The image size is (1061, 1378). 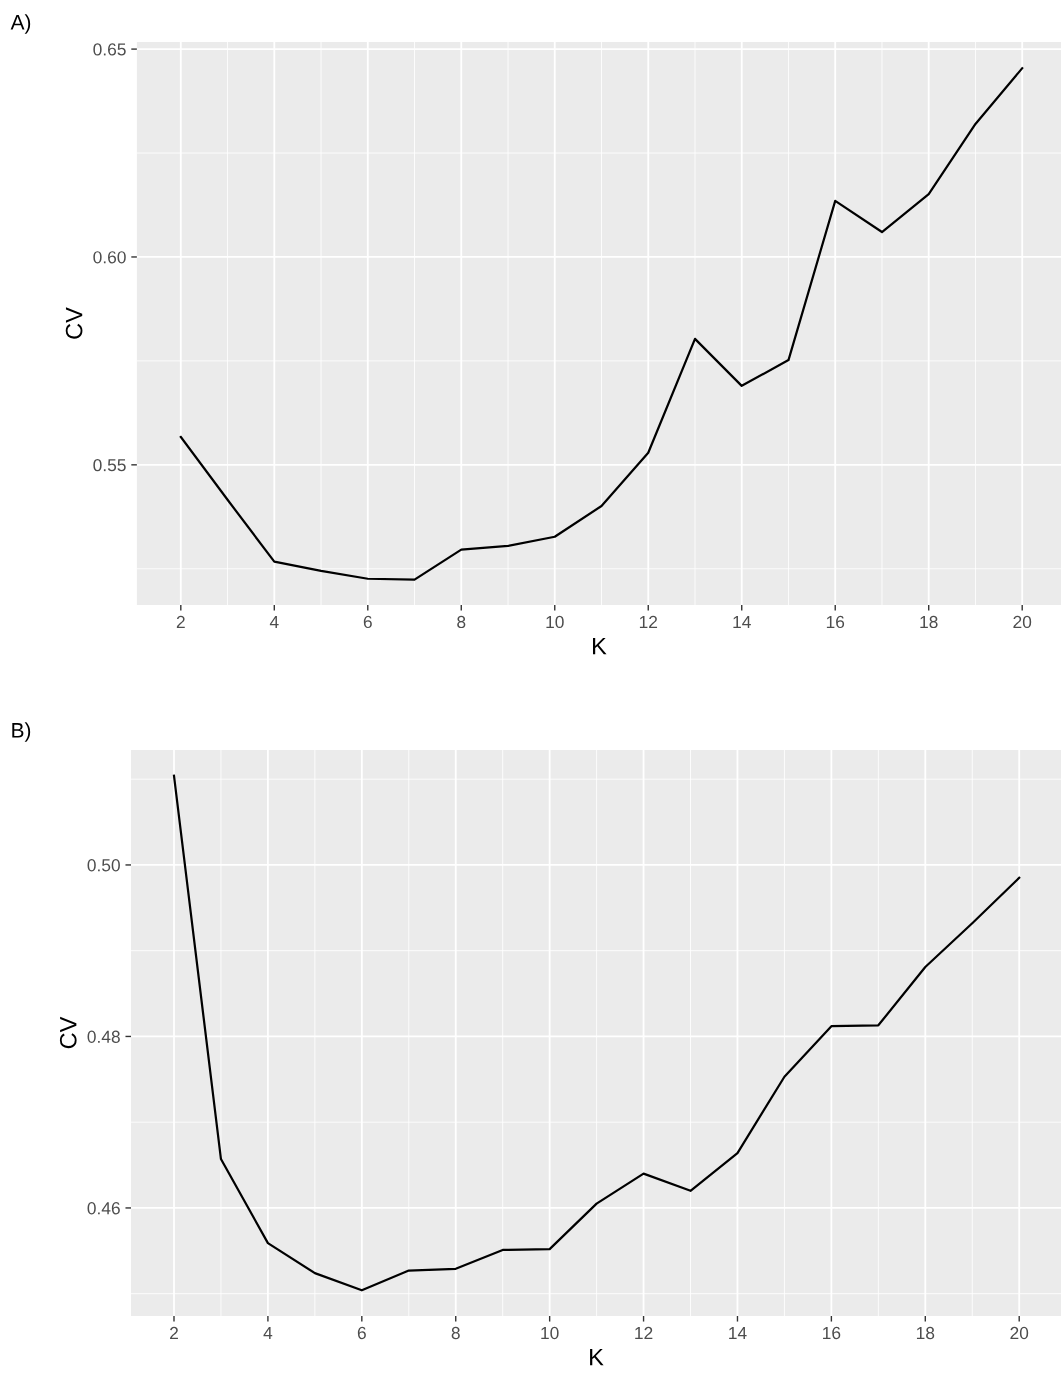 I want to click on y-tick-label: 0.50, so click(x=103, y=865).